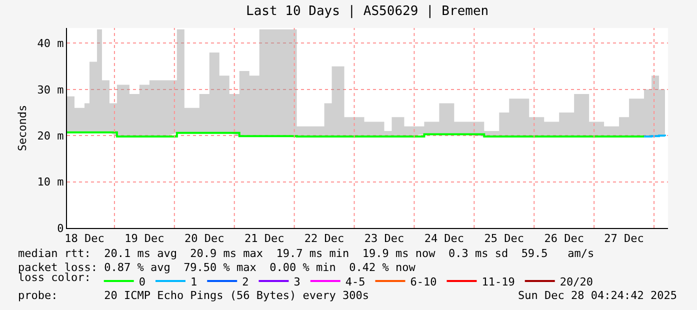 This screenshot has height=310, width=697. I want to click on legend-label: 3, so click(297, 281).